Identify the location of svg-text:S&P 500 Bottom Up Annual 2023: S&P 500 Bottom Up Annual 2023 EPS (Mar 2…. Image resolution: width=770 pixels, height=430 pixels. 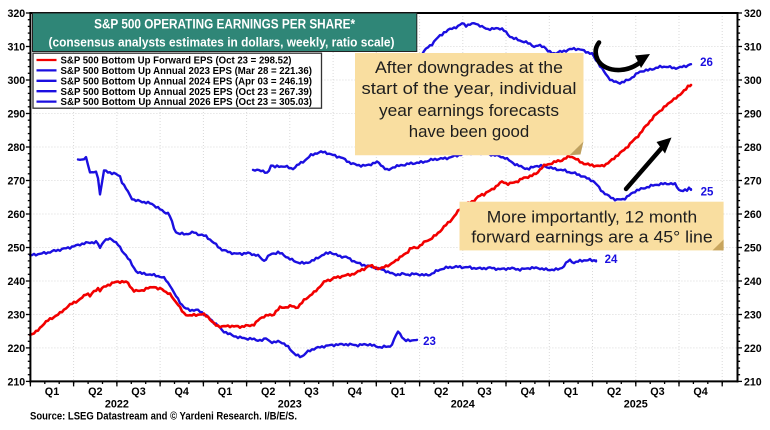
(187, 71).